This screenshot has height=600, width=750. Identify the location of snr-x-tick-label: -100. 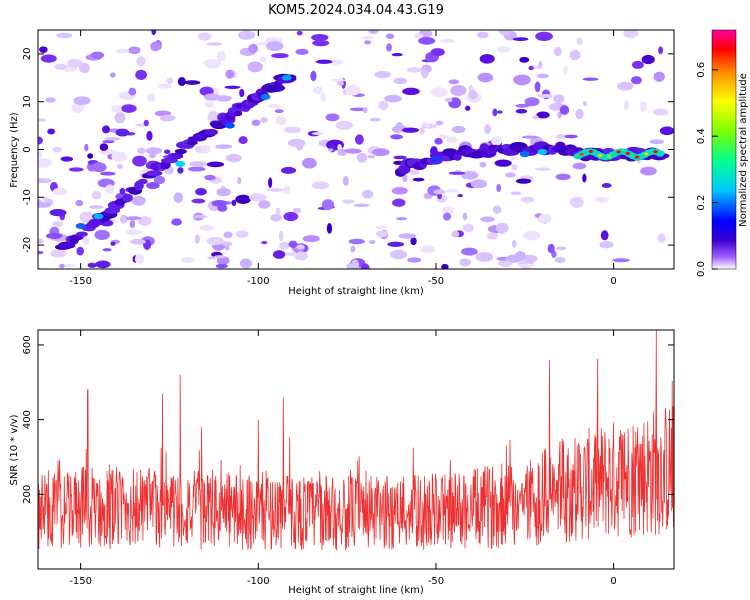
(258, 581).